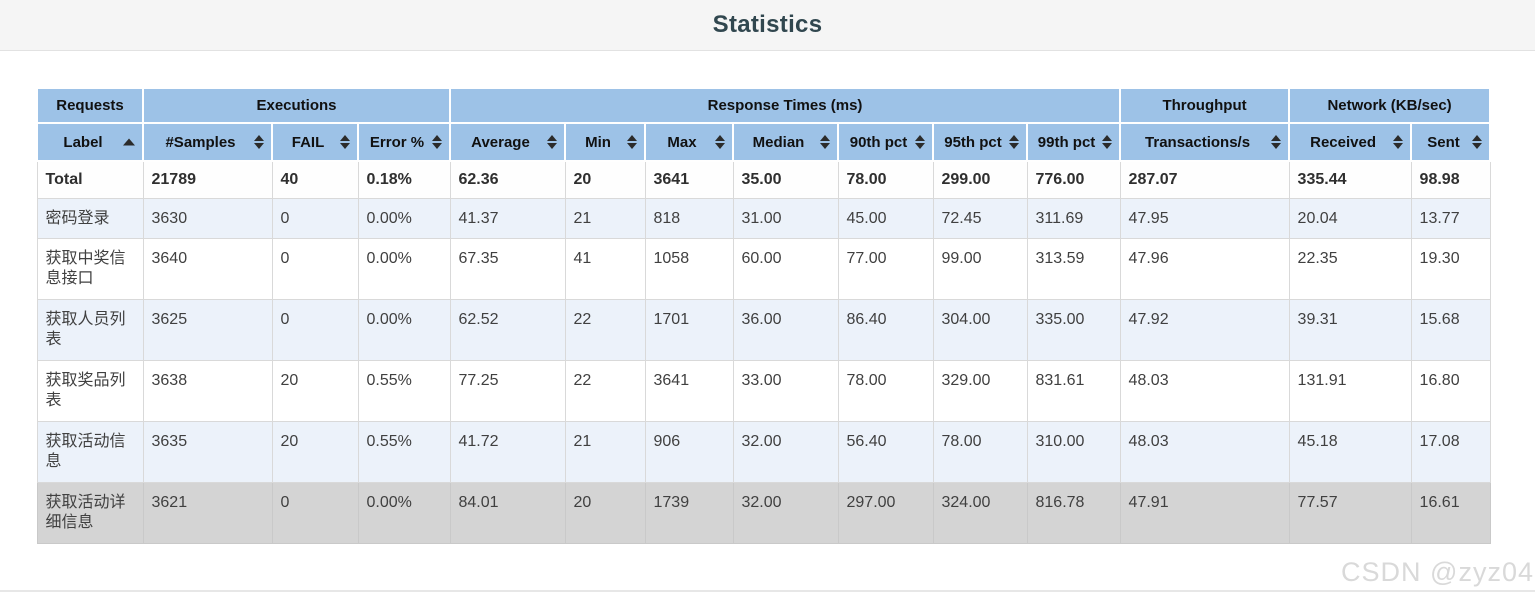 The width and height of the screenshot is (1535, 599). I want to click on column-header-average: Average, so click(507, 142).